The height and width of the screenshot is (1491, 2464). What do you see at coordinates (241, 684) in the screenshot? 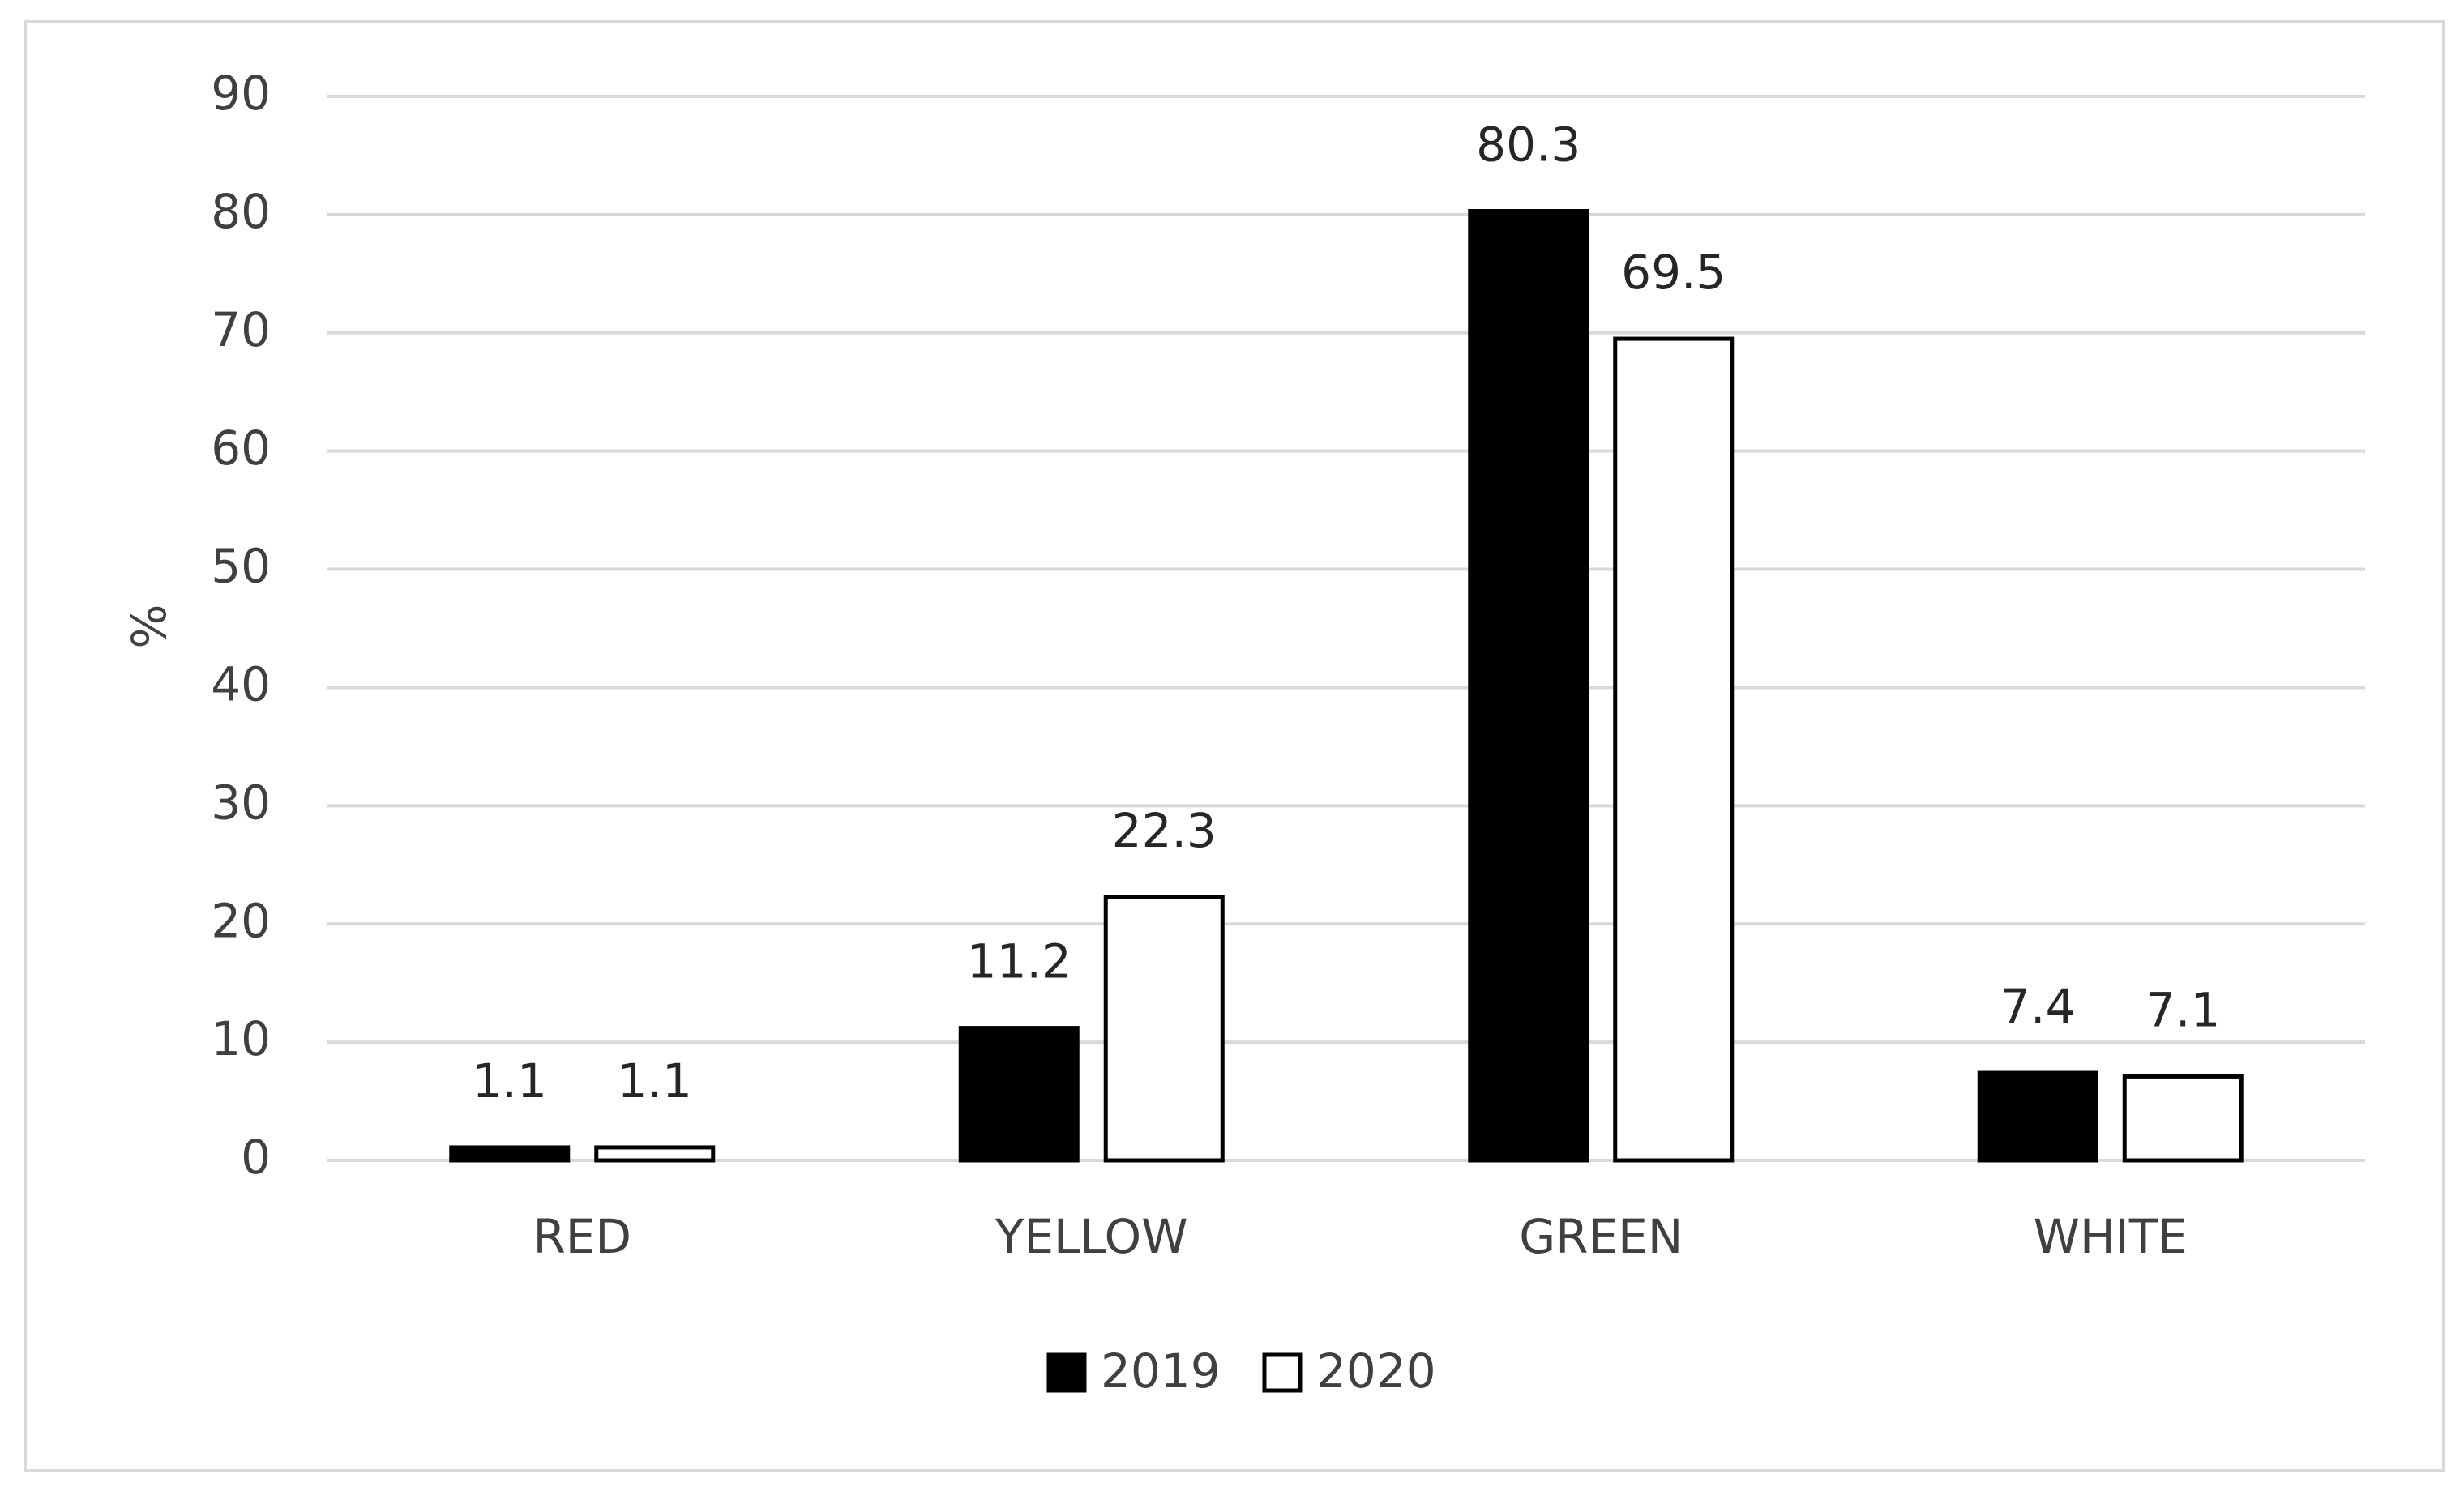
I see `y-tick-label: 40` at bounding box center [241, 684].